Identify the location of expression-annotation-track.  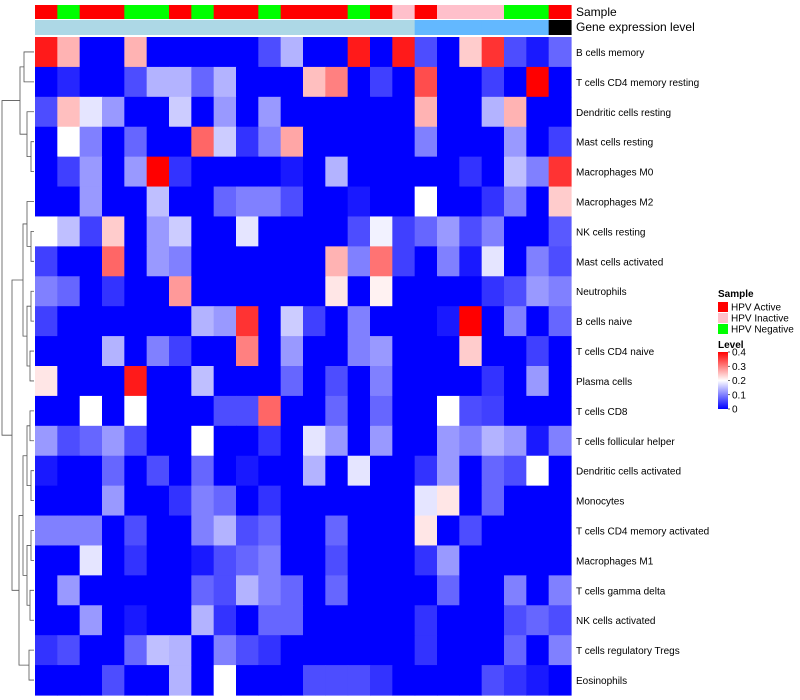
(303, 27).